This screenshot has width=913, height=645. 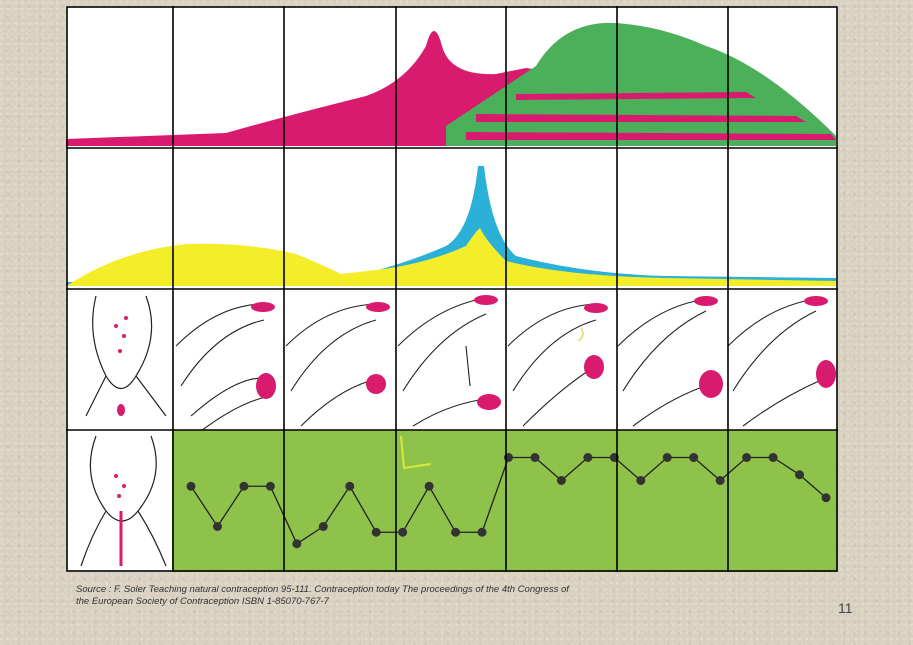 What do you see at coordinates (416, 452) in the screenshot?
I see `fallopian-mark` at bounding box center [416, 452].